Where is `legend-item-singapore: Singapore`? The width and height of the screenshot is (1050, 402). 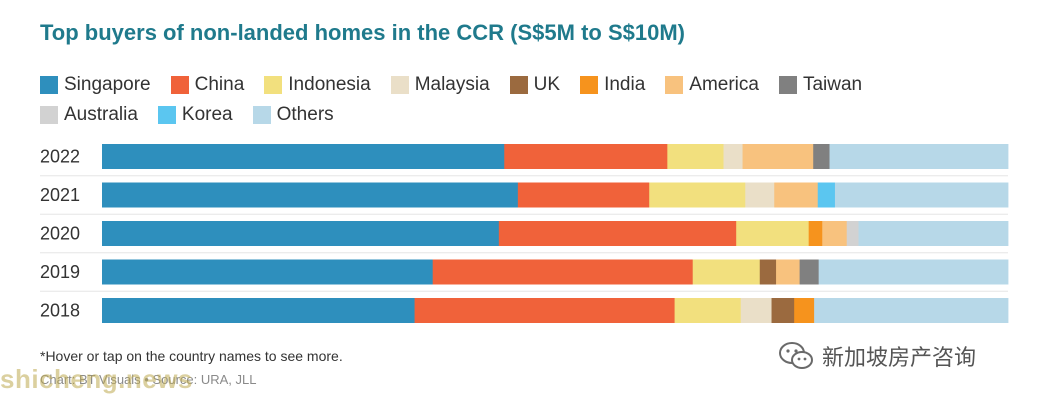
legend-item-singapore: Singapore is located at coordinates (95, 85).